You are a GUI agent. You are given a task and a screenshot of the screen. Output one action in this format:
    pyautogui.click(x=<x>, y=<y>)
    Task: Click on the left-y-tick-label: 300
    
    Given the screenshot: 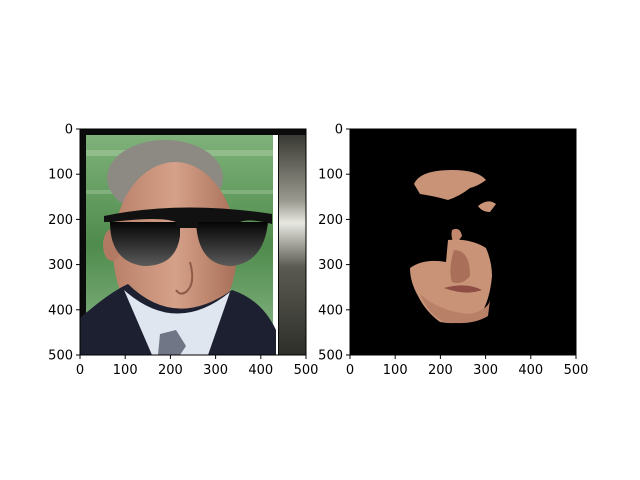 What is the action you would take?
    pyautogui.click(x=60, y=265)
    